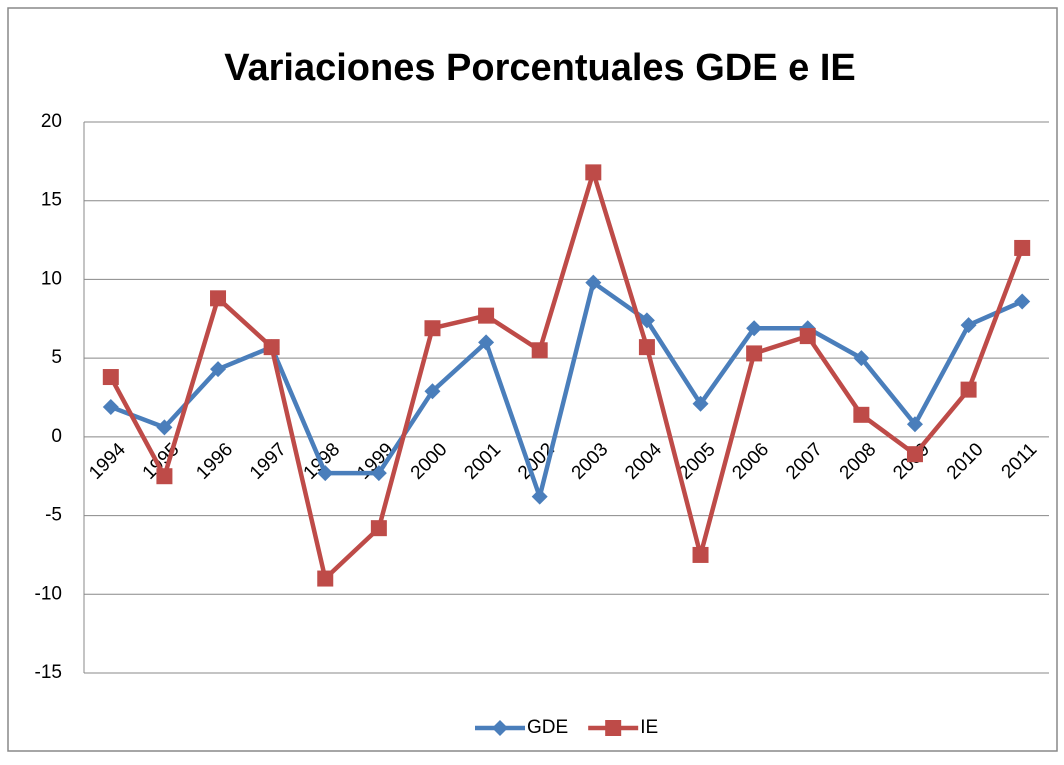  I want to click on y-tick-label: -10, so click(48, 593).